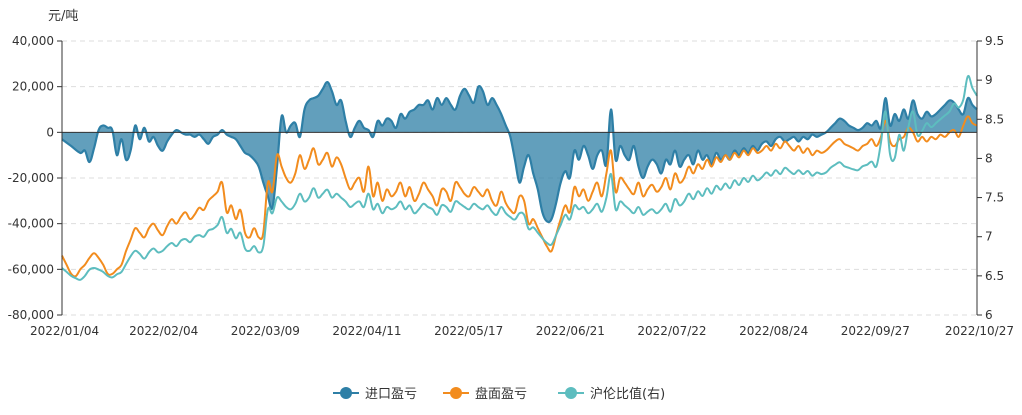 Image resolution: width=1022 pixels, height=415 pixels. Describe the element at coordinates (33, 87) in the screenshot. I see `left-tick-label: 20,000` at that location.